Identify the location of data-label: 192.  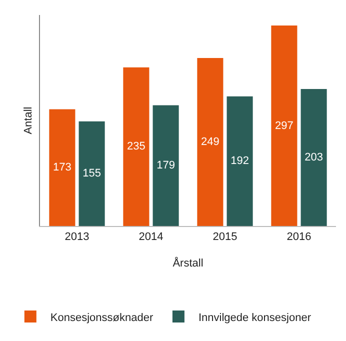
(239, 161).